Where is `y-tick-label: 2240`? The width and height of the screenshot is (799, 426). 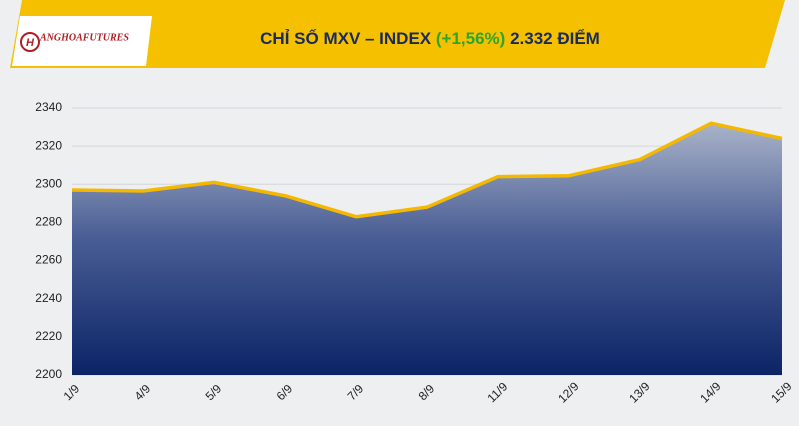 y-tick-label: 2240 is located at coordinates (48, 298).